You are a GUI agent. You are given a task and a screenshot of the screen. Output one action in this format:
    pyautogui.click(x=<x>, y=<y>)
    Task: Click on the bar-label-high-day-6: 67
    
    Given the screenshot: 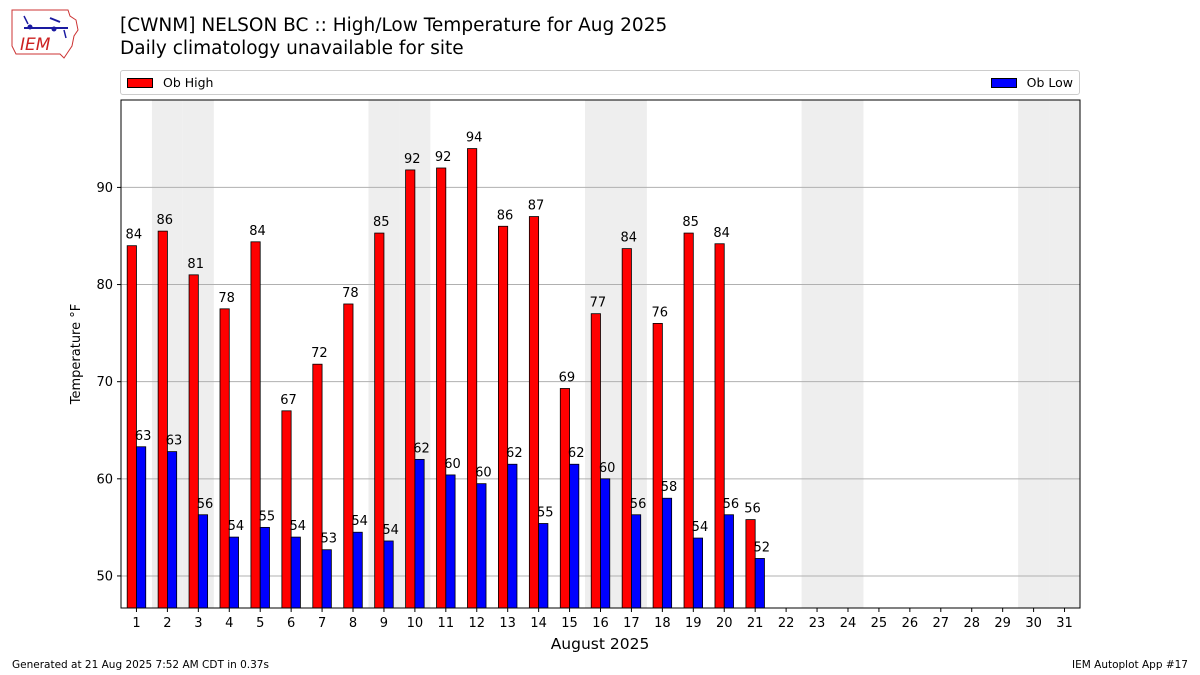 What is the action you would take?
    pyautogui.click(x=288, y=400)
    